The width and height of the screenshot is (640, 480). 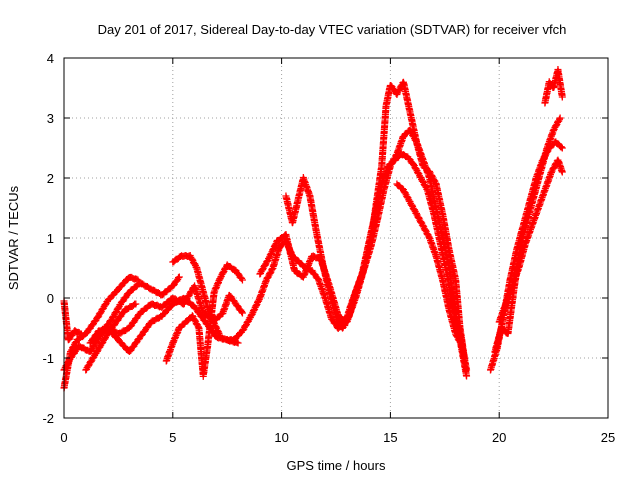 What do you see at coordinates (13, 237) in the screenshot?
I see `y-axis-label: SDTVAR / TECUs` at bounding box center [13, 237].